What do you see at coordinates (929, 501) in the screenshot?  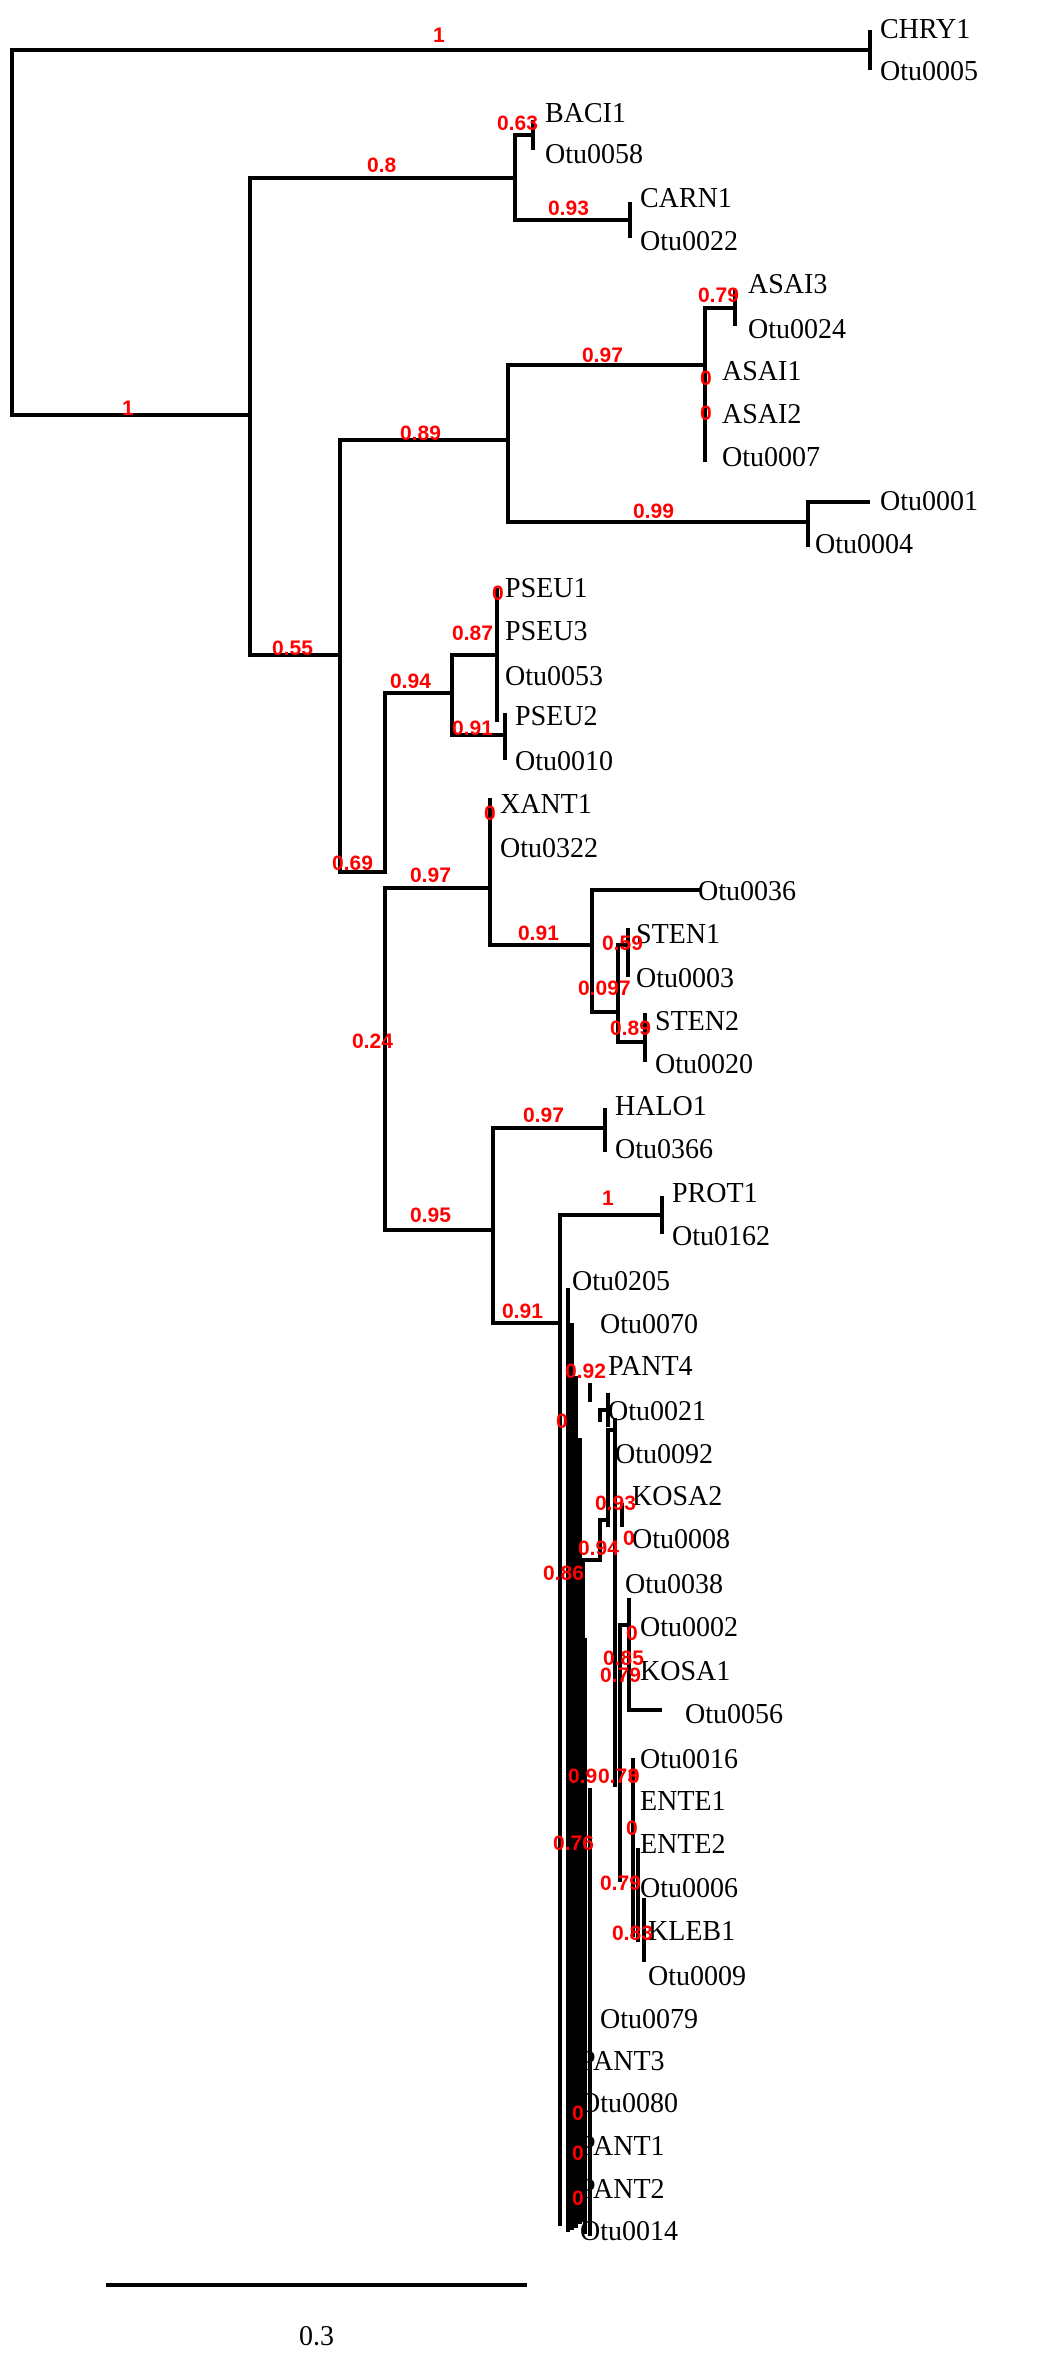 I see `tip-label: Otu0001` at bounding box center [929, 501].